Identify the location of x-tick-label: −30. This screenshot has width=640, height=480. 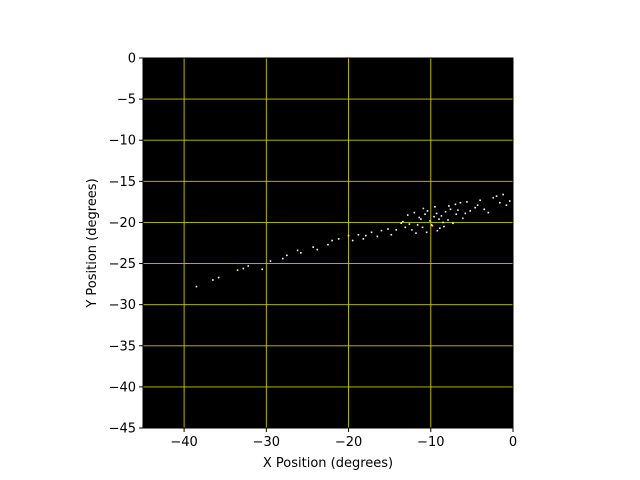
(266, 442).